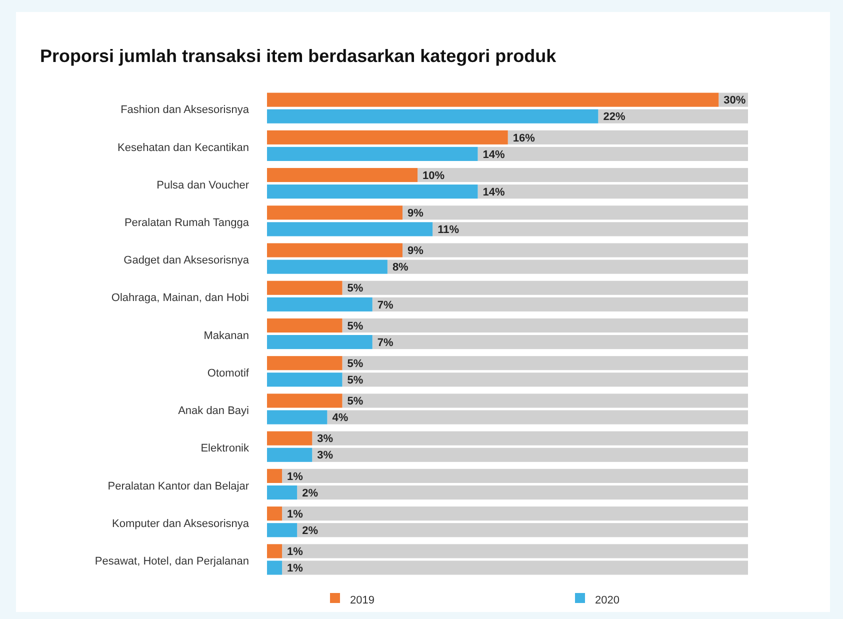  I want to click on data-label: 22%, so click(614, 117).